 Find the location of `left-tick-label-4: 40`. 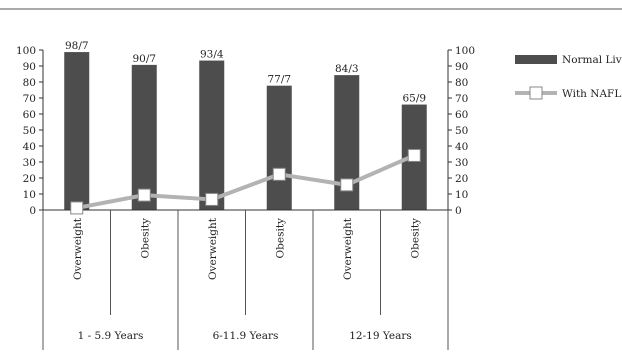

left-tick-label-4: 40 is located at coordinates (29, 147).